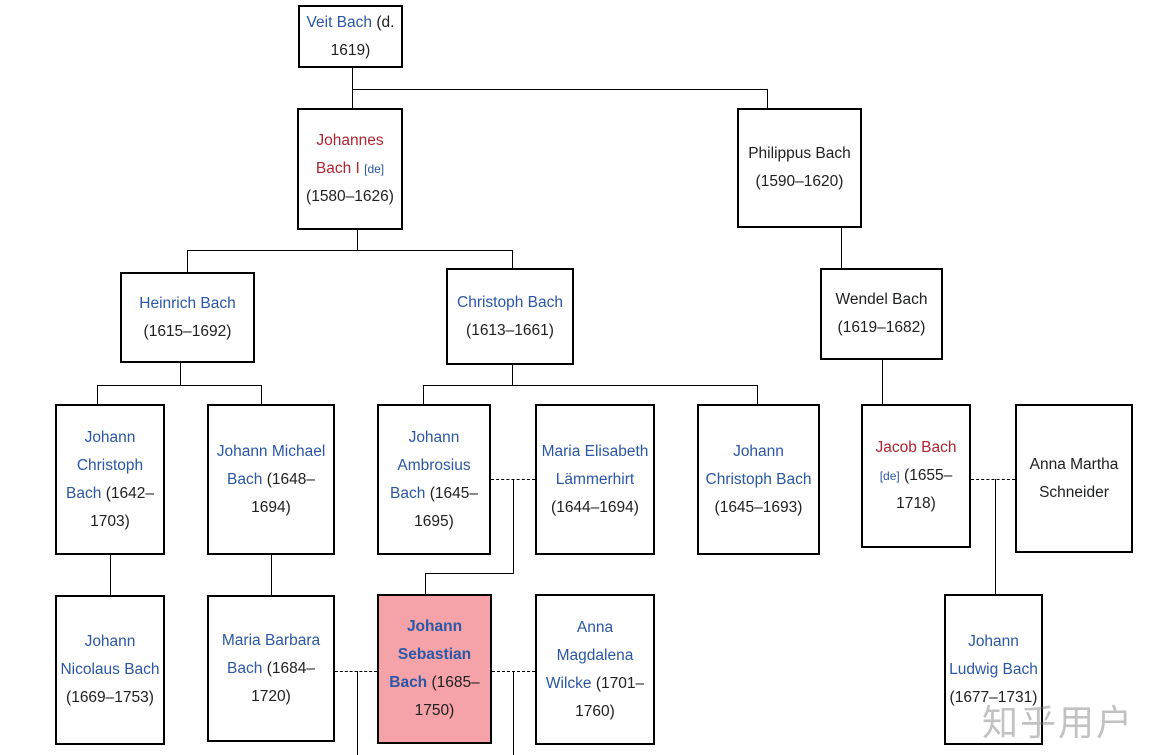  I want to click on person-box-johann-michael-bach: Johann Michael Bach (1648–1694), so click(271, 479).